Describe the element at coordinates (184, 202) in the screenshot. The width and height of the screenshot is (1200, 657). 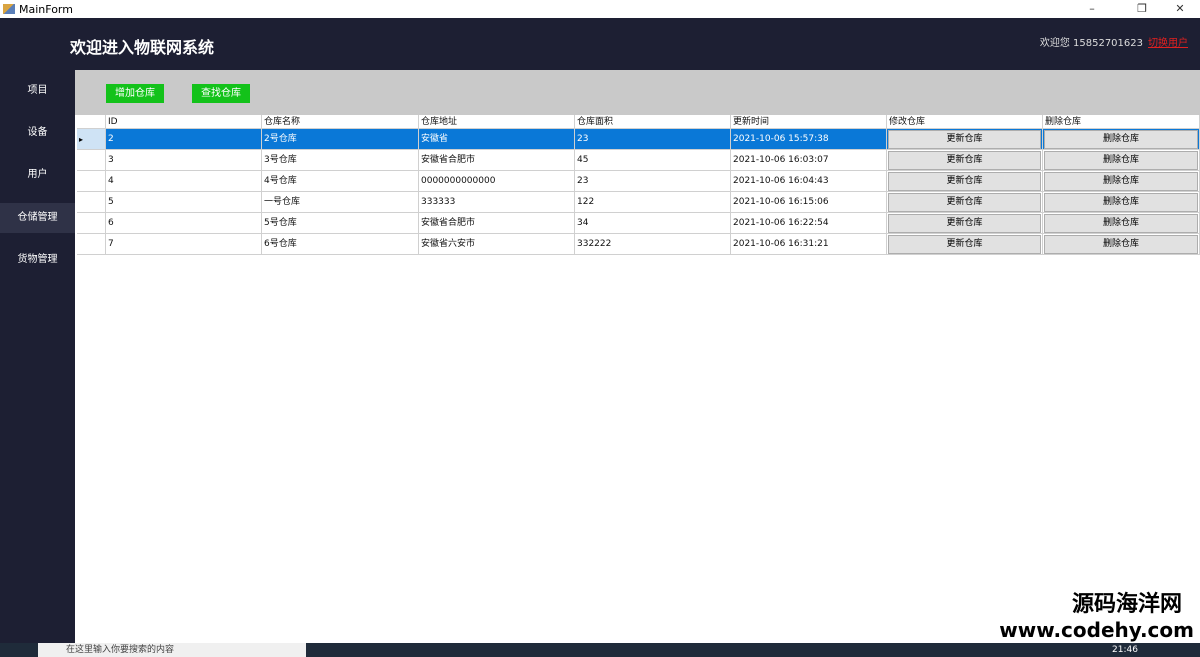
I see `cell-id: 5` at that location.